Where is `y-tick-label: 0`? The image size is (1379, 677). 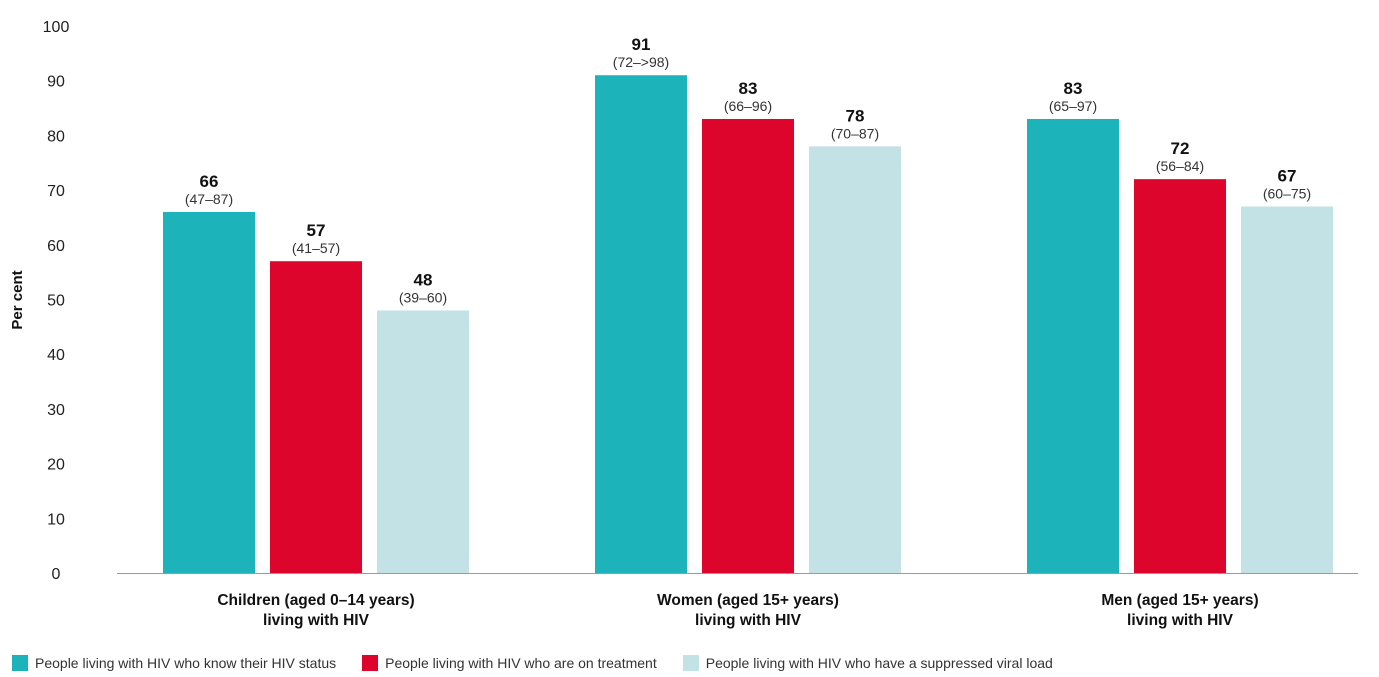
y-tick-label: 0 is located at coordinates (56, 574).